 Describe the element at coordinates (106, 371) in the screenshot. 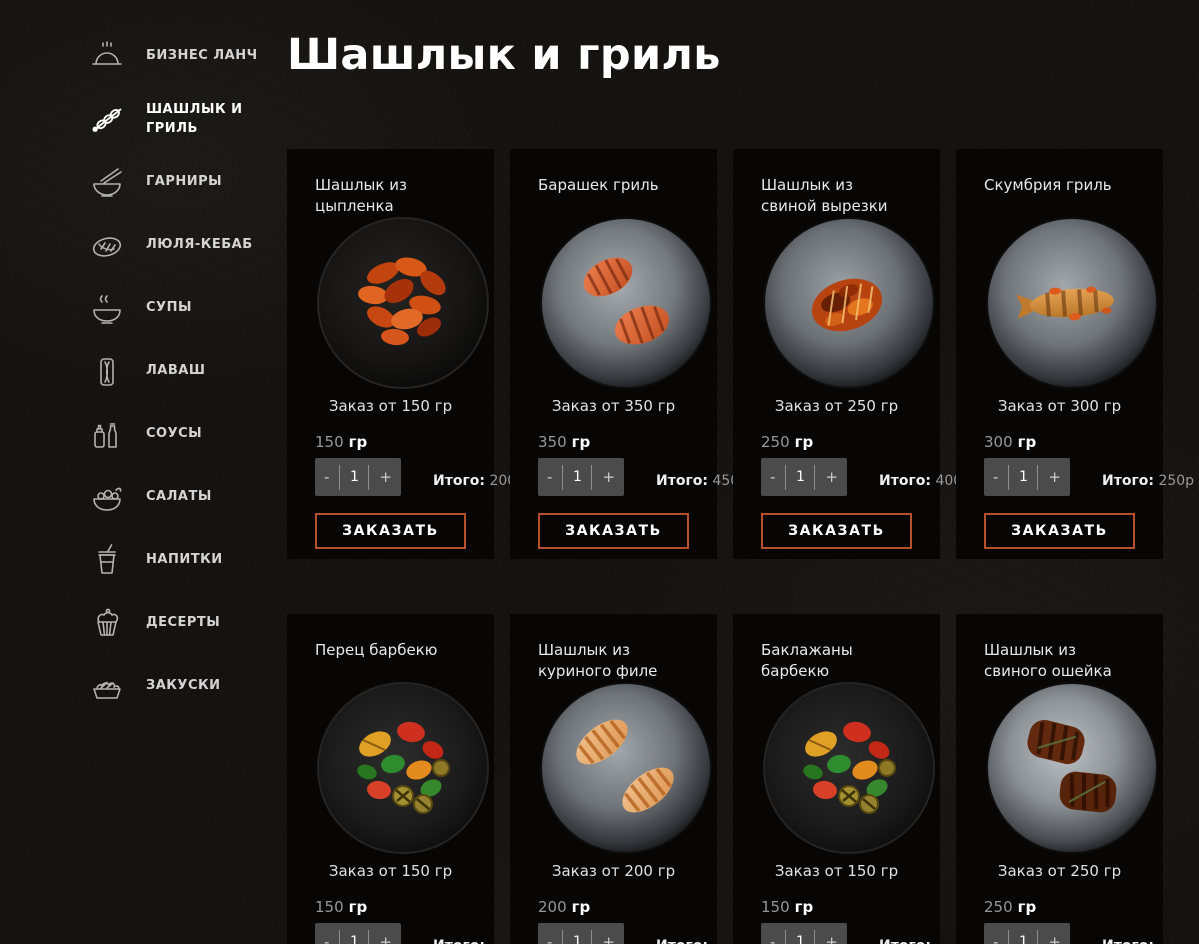

I see `lavash-roll-icon` at that location.